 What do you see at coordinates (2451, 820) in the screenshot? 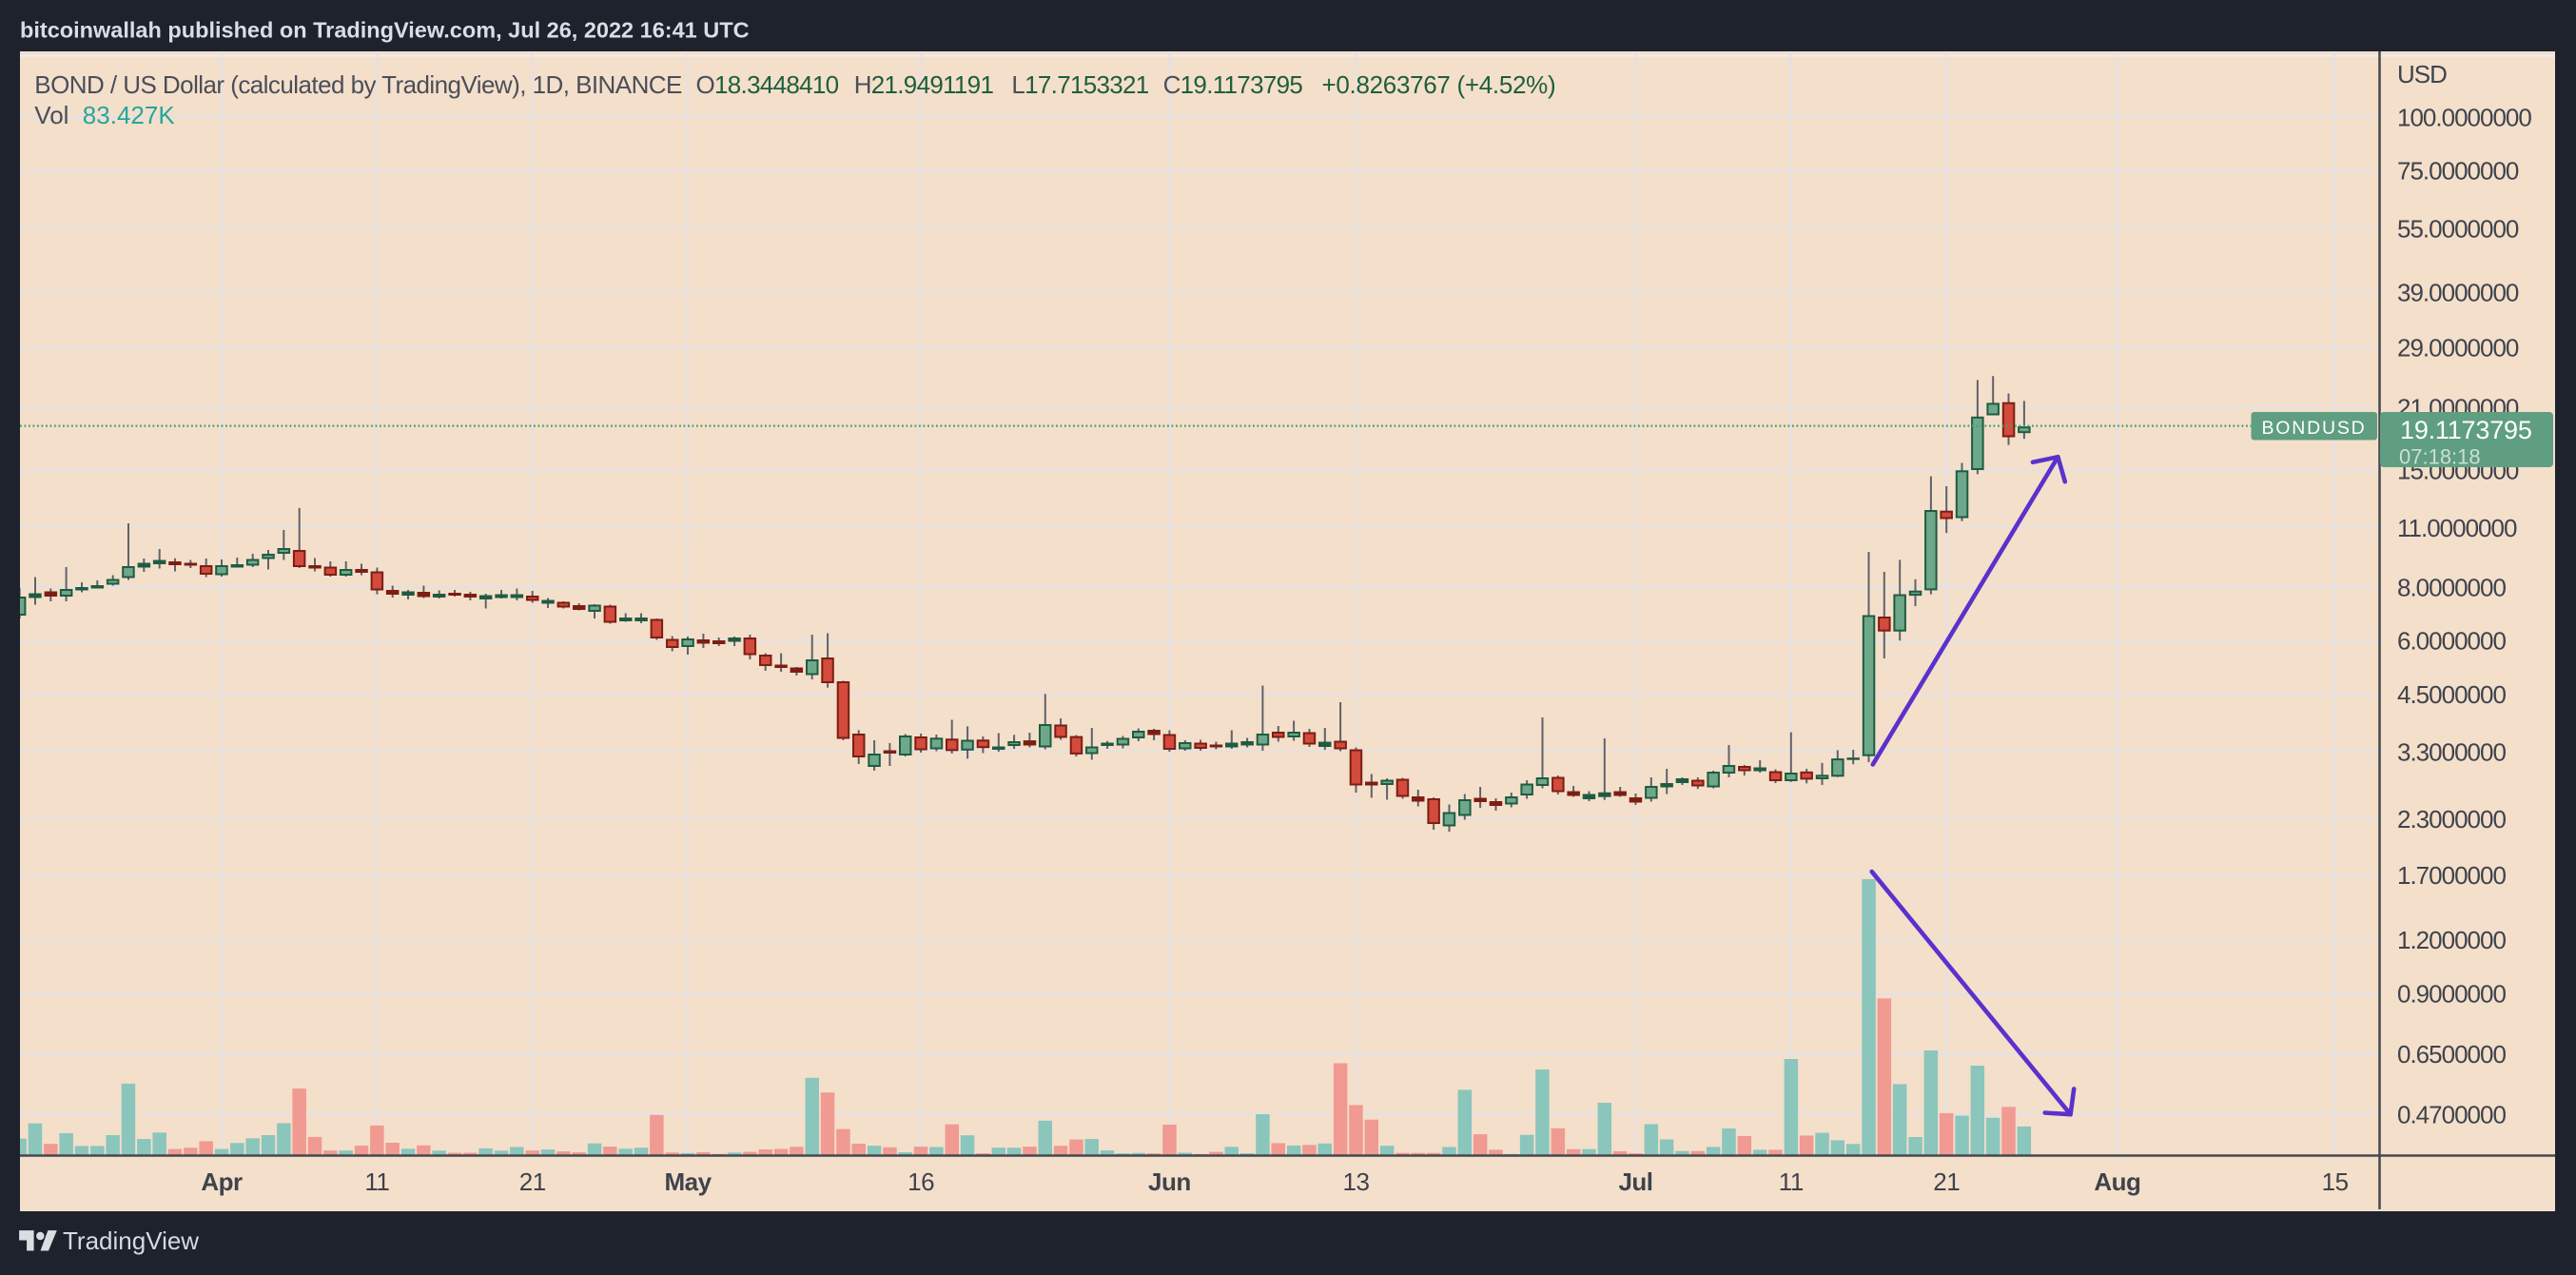
I see `svg-text: 2.3000000` at bounding box center [2451, 820].